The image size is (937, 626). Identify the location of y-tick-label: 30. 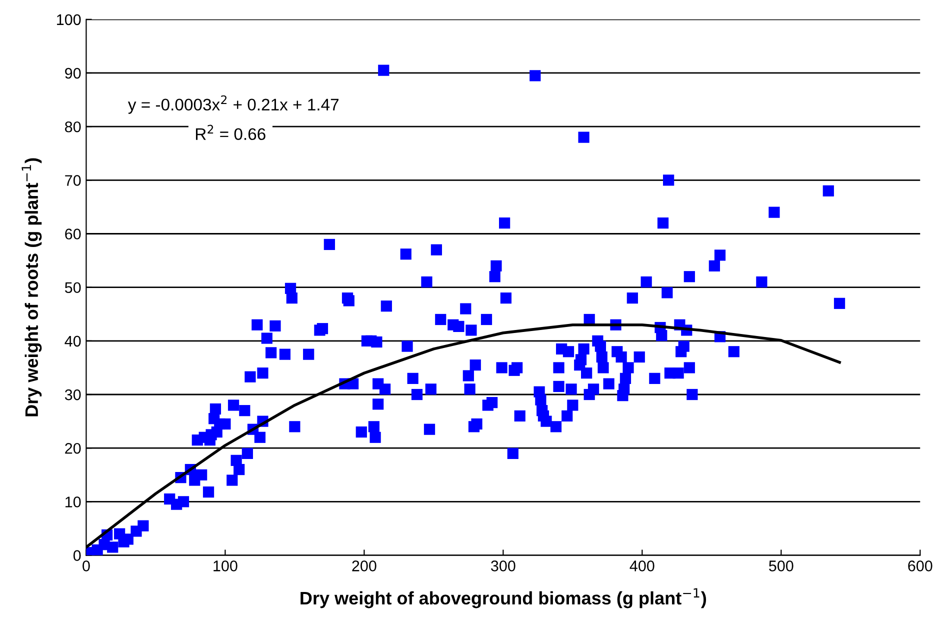
(72, 394).